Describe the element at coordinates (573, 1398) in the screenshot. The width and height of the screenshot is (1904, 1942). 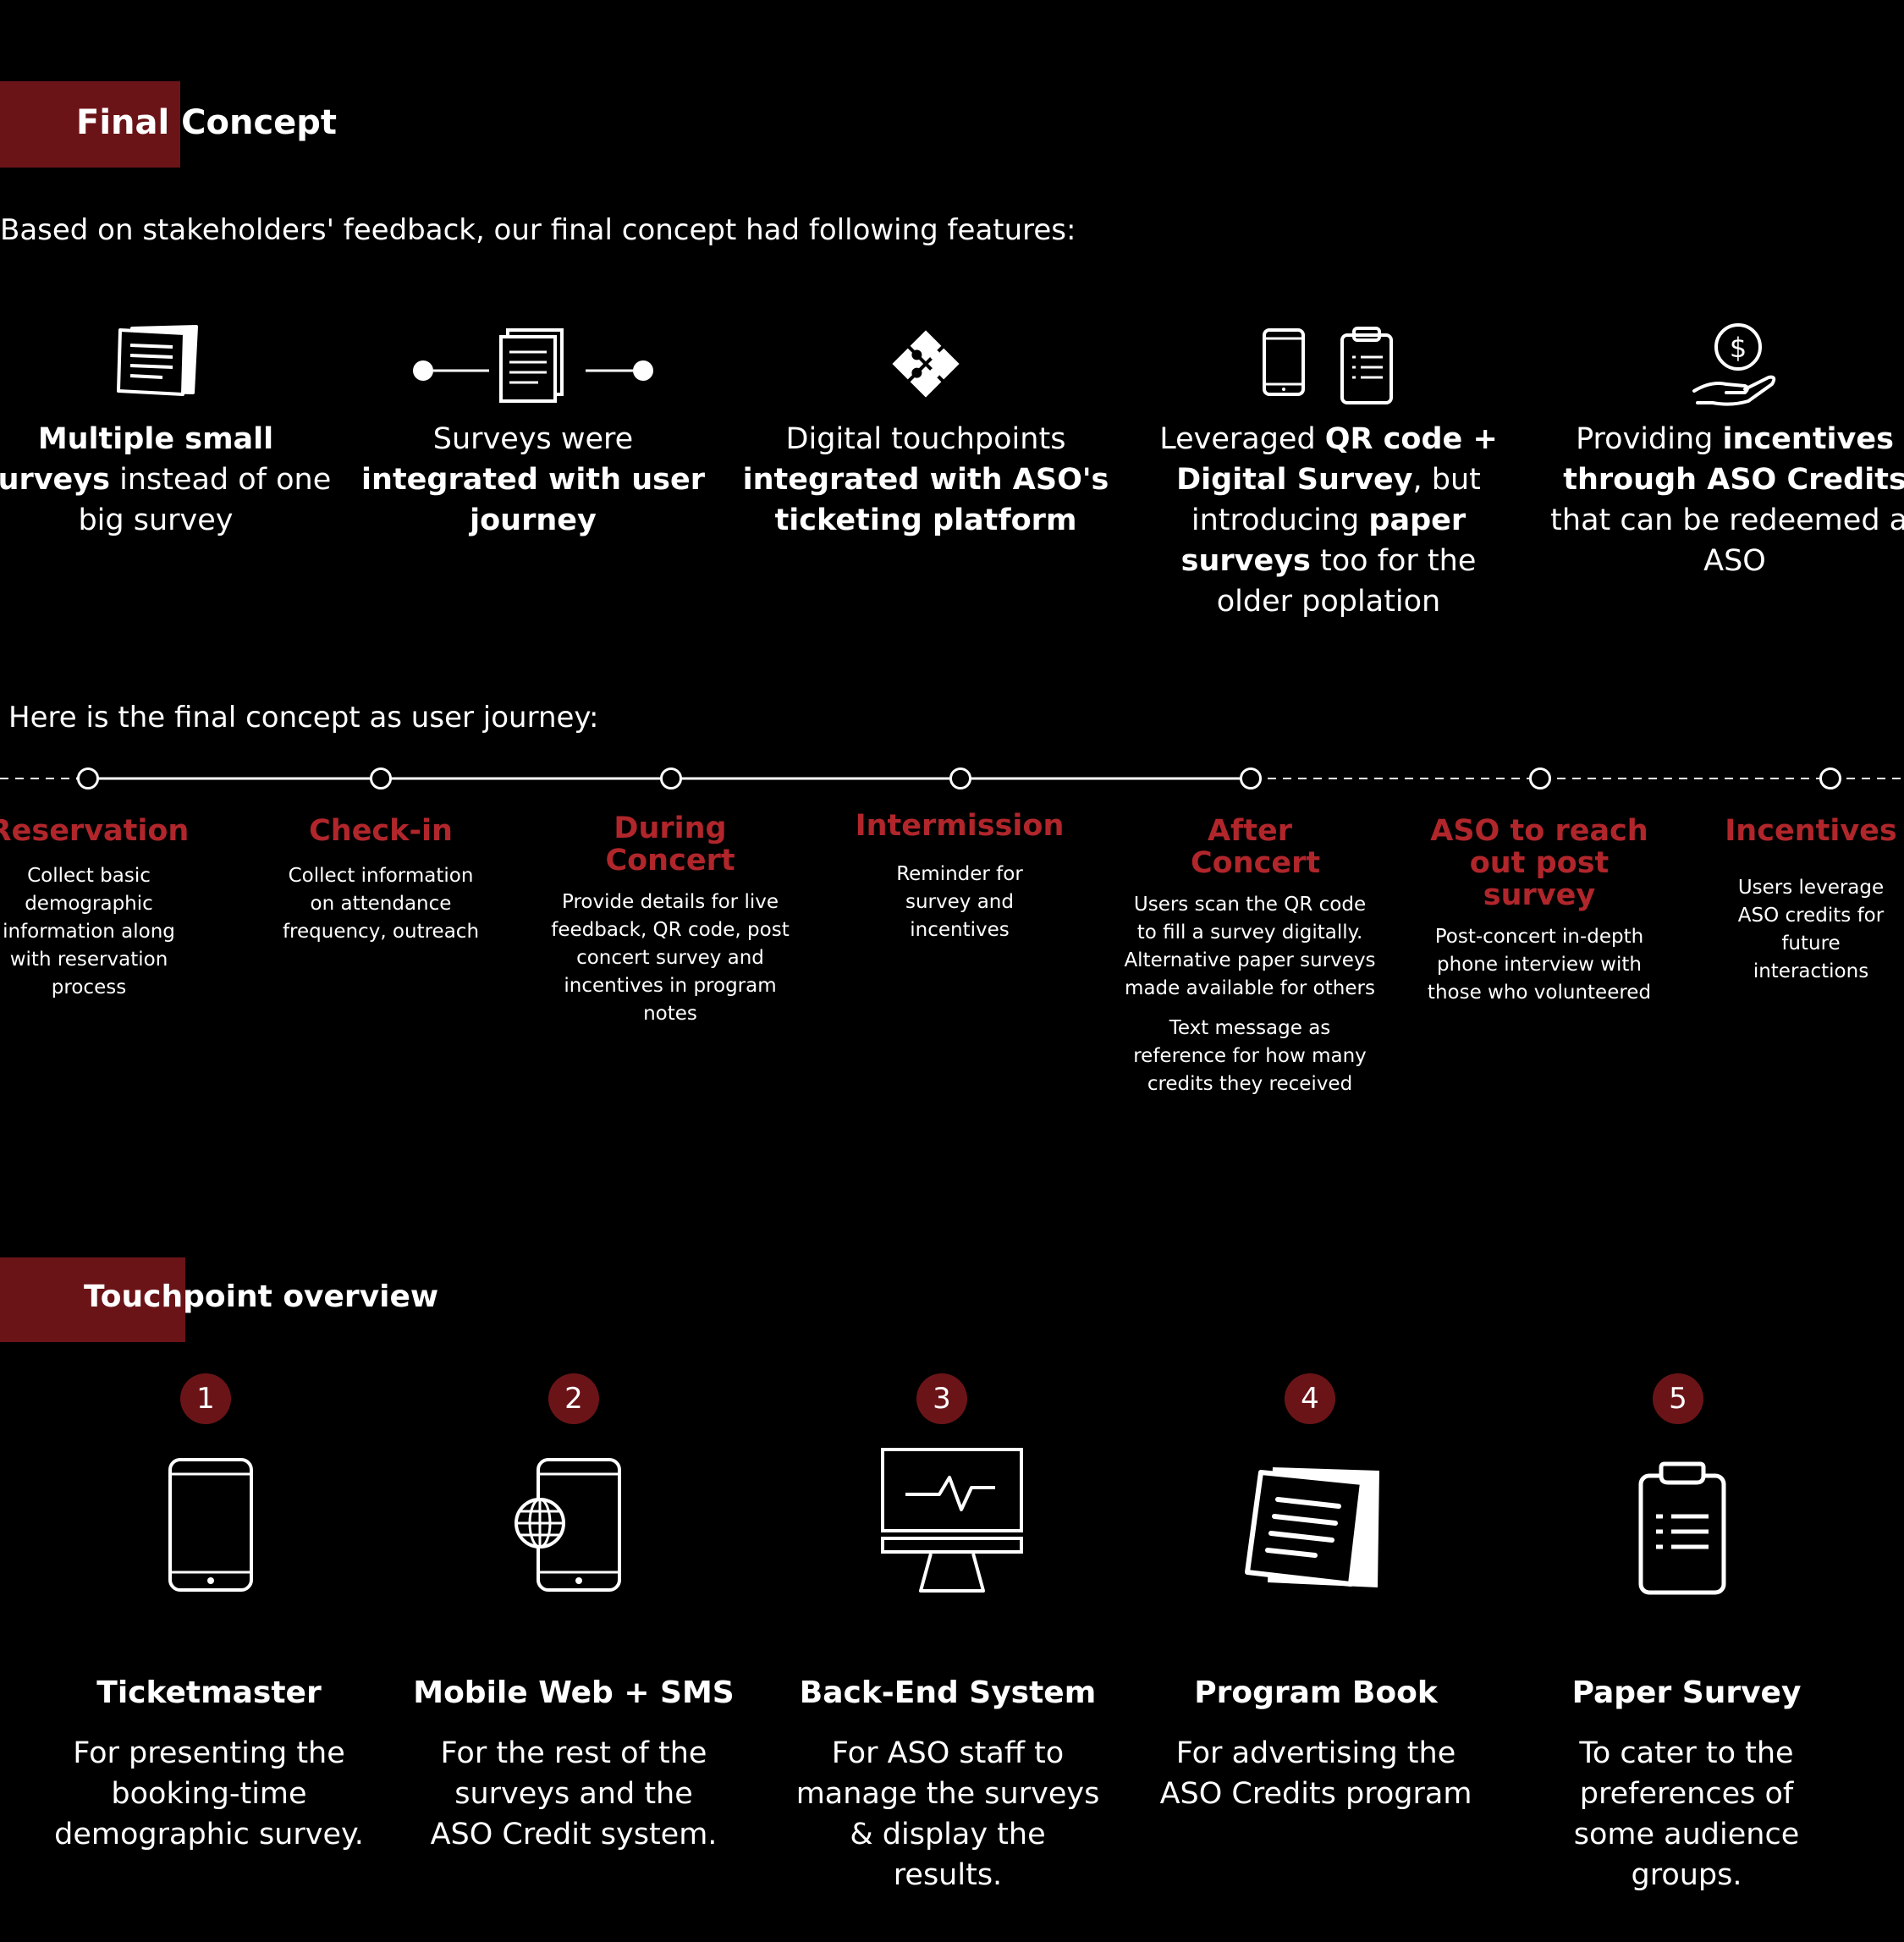
I see `touchpoint-number-2: 2` at that location.